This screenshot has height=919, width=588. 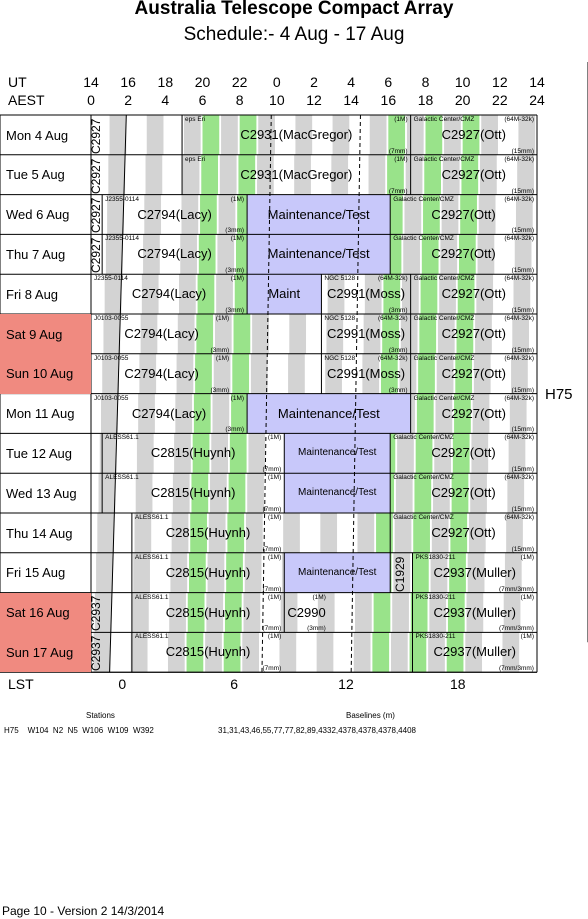 I want to click on project-name: Maintenance/Test, so click(x=318, y=214).